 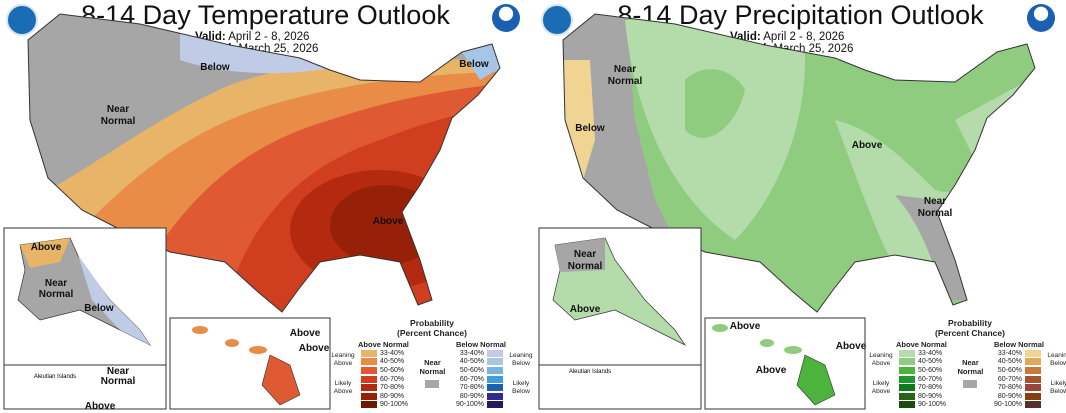 What do you see at coordinates (787, 37) in the screenshot?
I see `valid-dates: Valid: April 2 - 8, 2026` at bounding box center [787, 37].